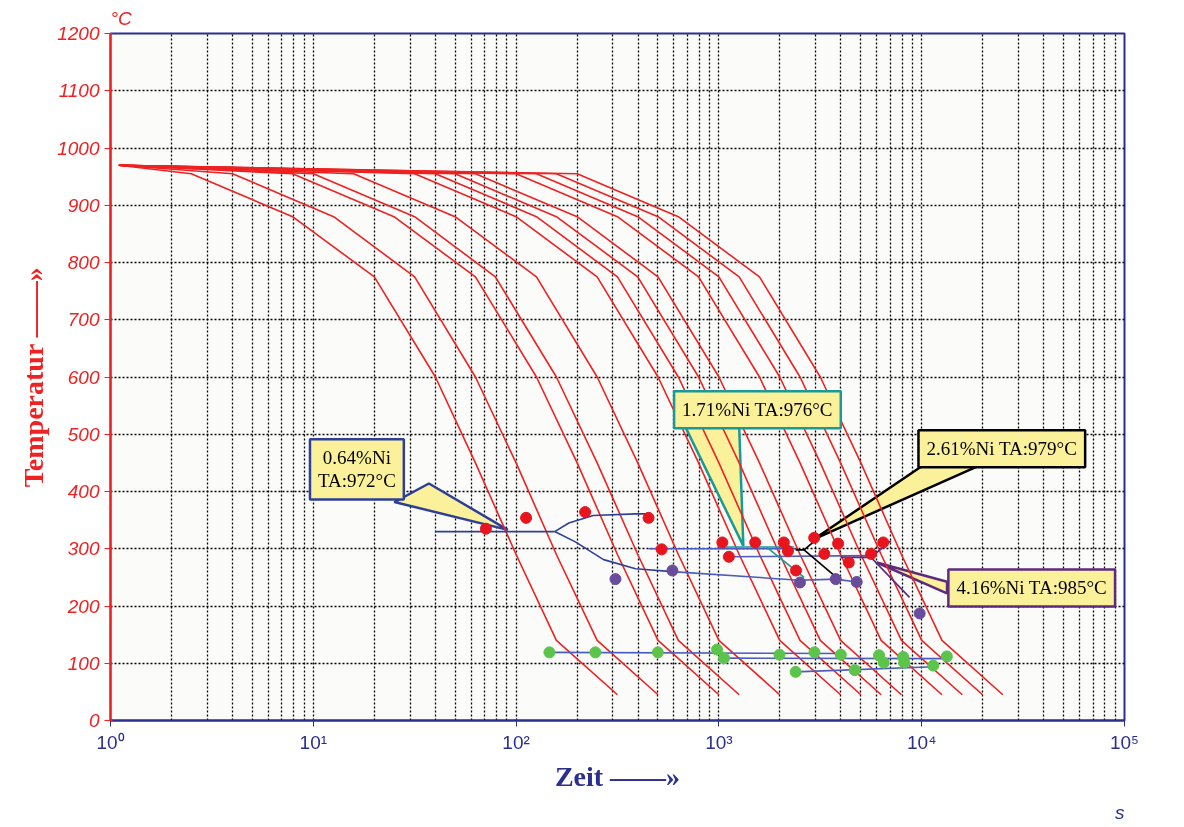 This screenshot has width=1184, height=827. What do you see at coordinates (94, 720) in the screenshot?
I see `y-tick-label: 0` at bounding box center [94, 720].